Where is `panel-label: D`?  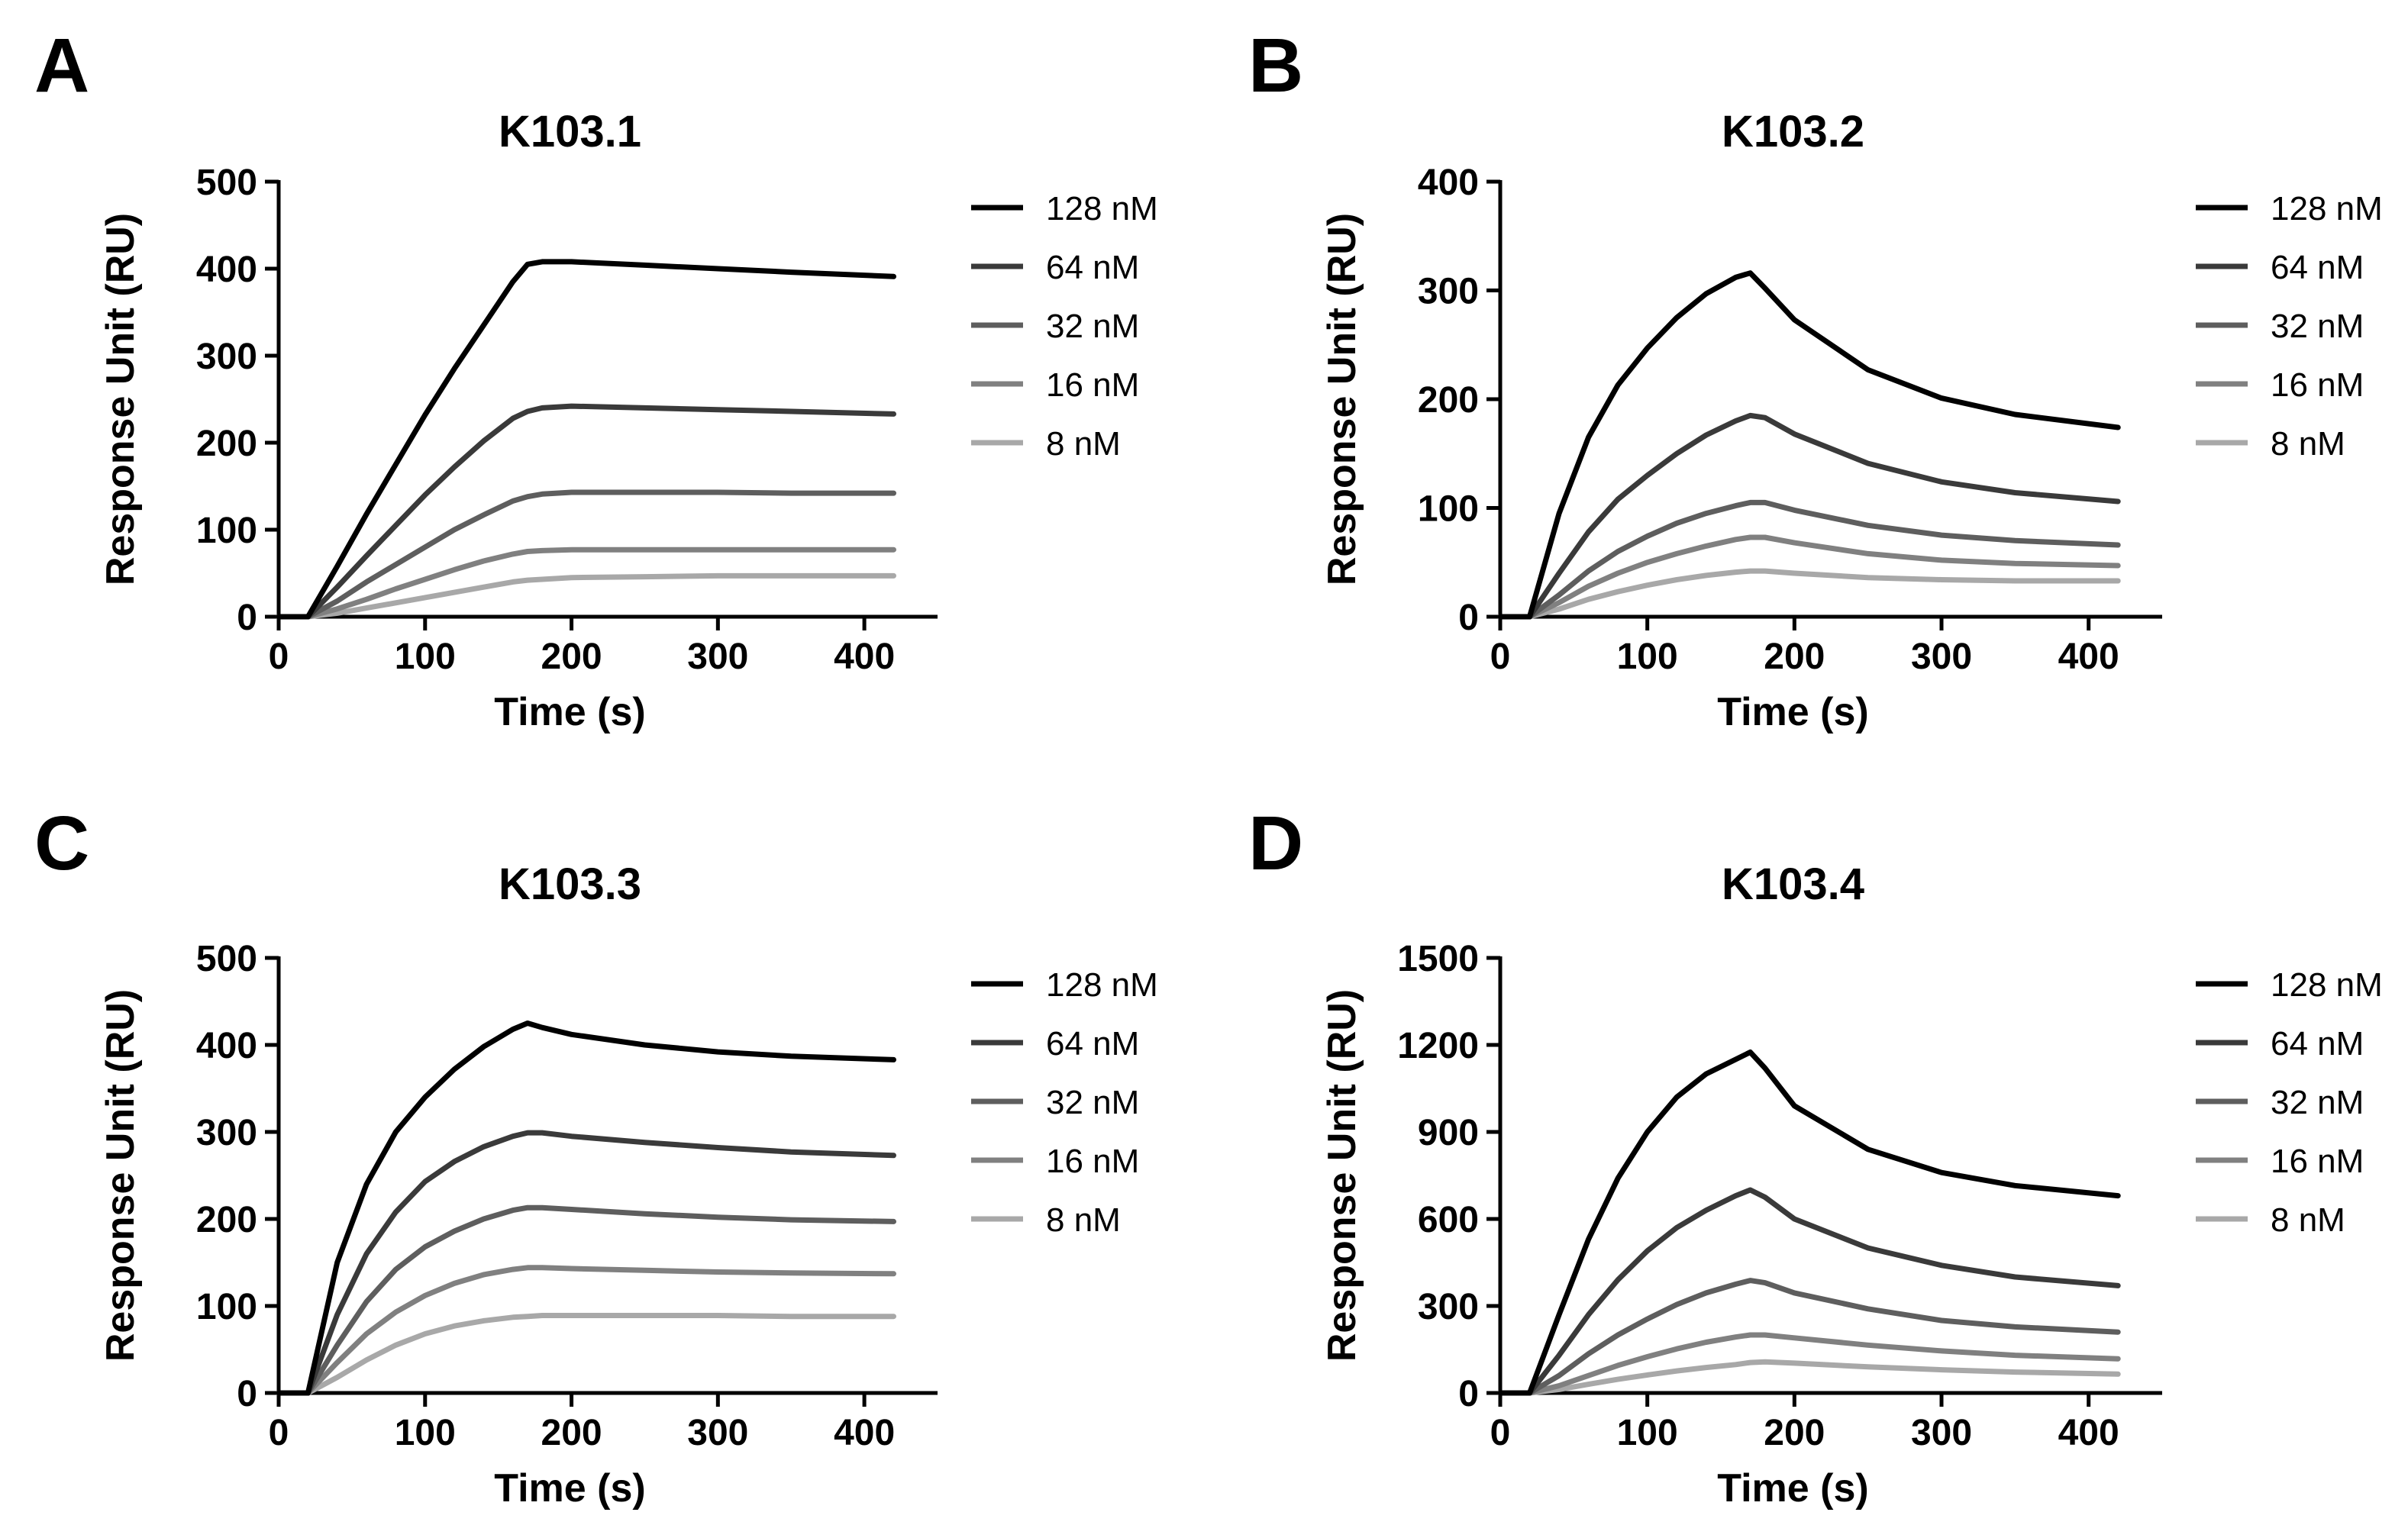
panel-label: D is located at coordinates (1275, 843).